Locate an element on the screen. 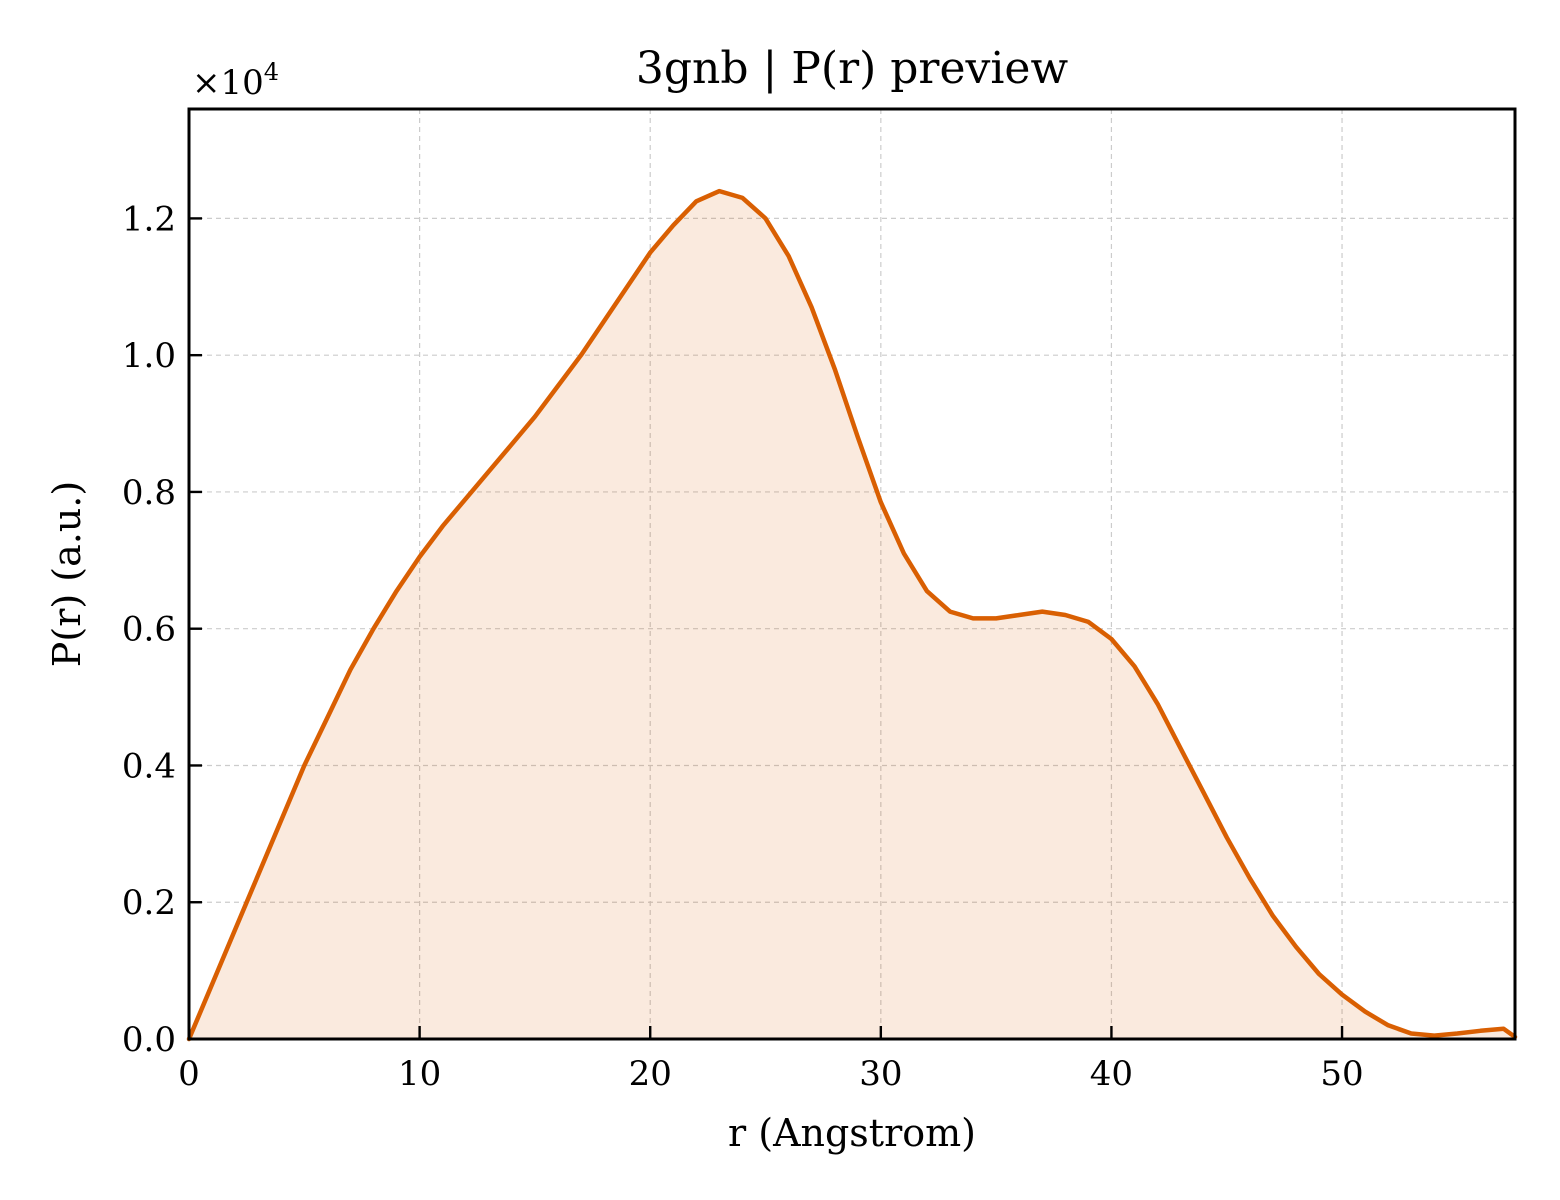 The image size is (1560, 1200). y-axis-label: P(r) (a.u.) is located at coordinates (67, 574).